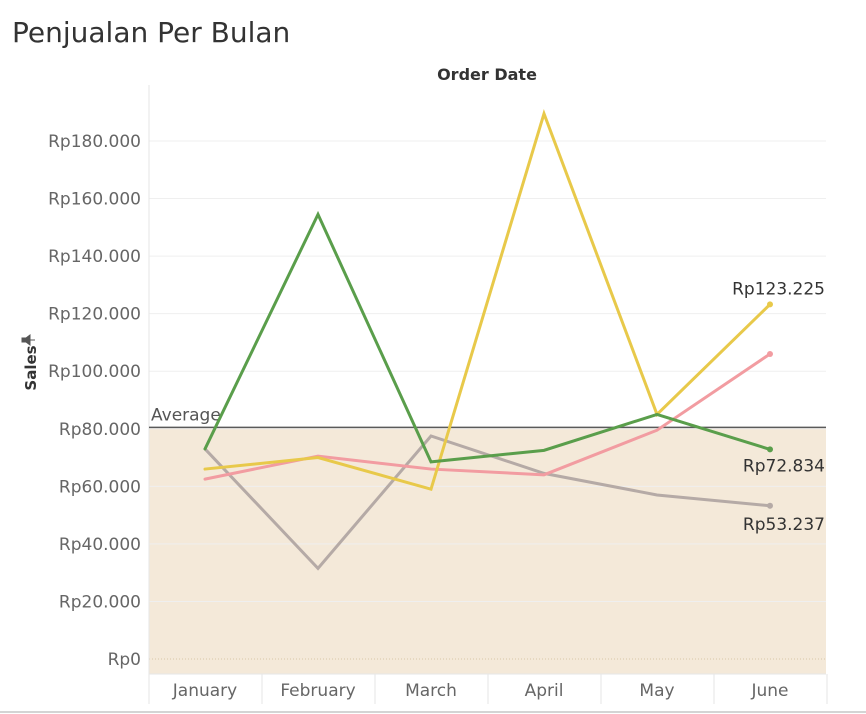  Describe the element at coordinates (769, 691) in the screenshot. I see `x-tick-label: June` at that location.